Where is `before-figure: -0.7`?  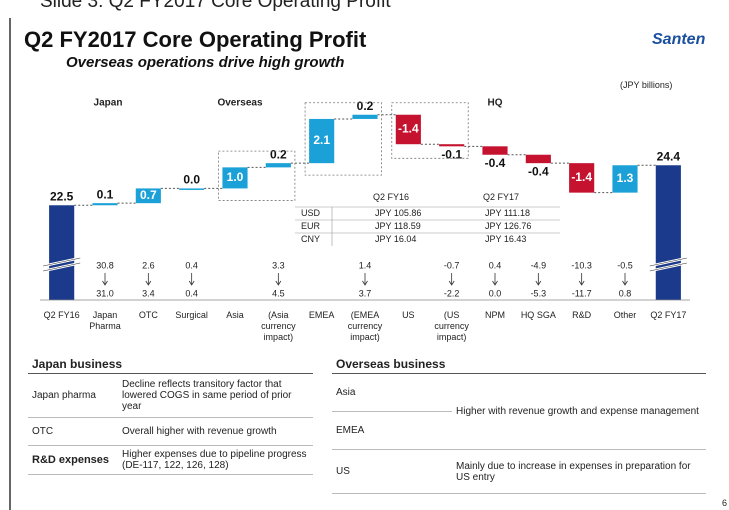
before-figure: -0.7 is located at coordinates (452, 265).